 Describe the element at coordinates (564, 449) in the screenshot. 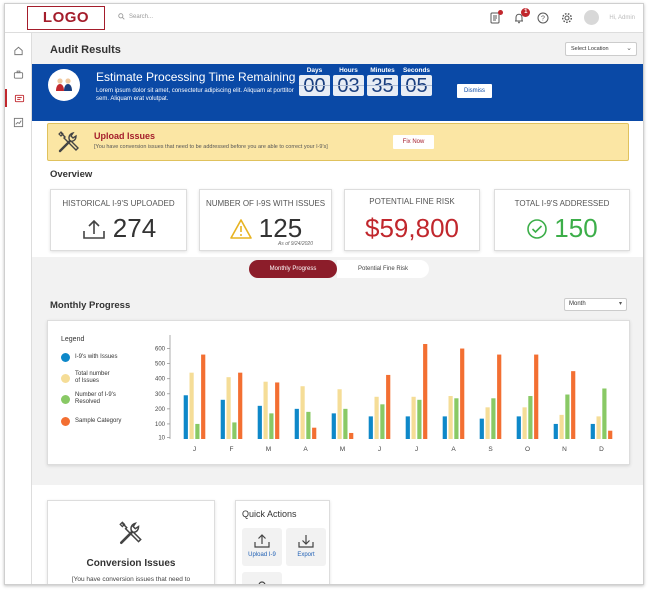

I see `x-tick-label: N` at that location.